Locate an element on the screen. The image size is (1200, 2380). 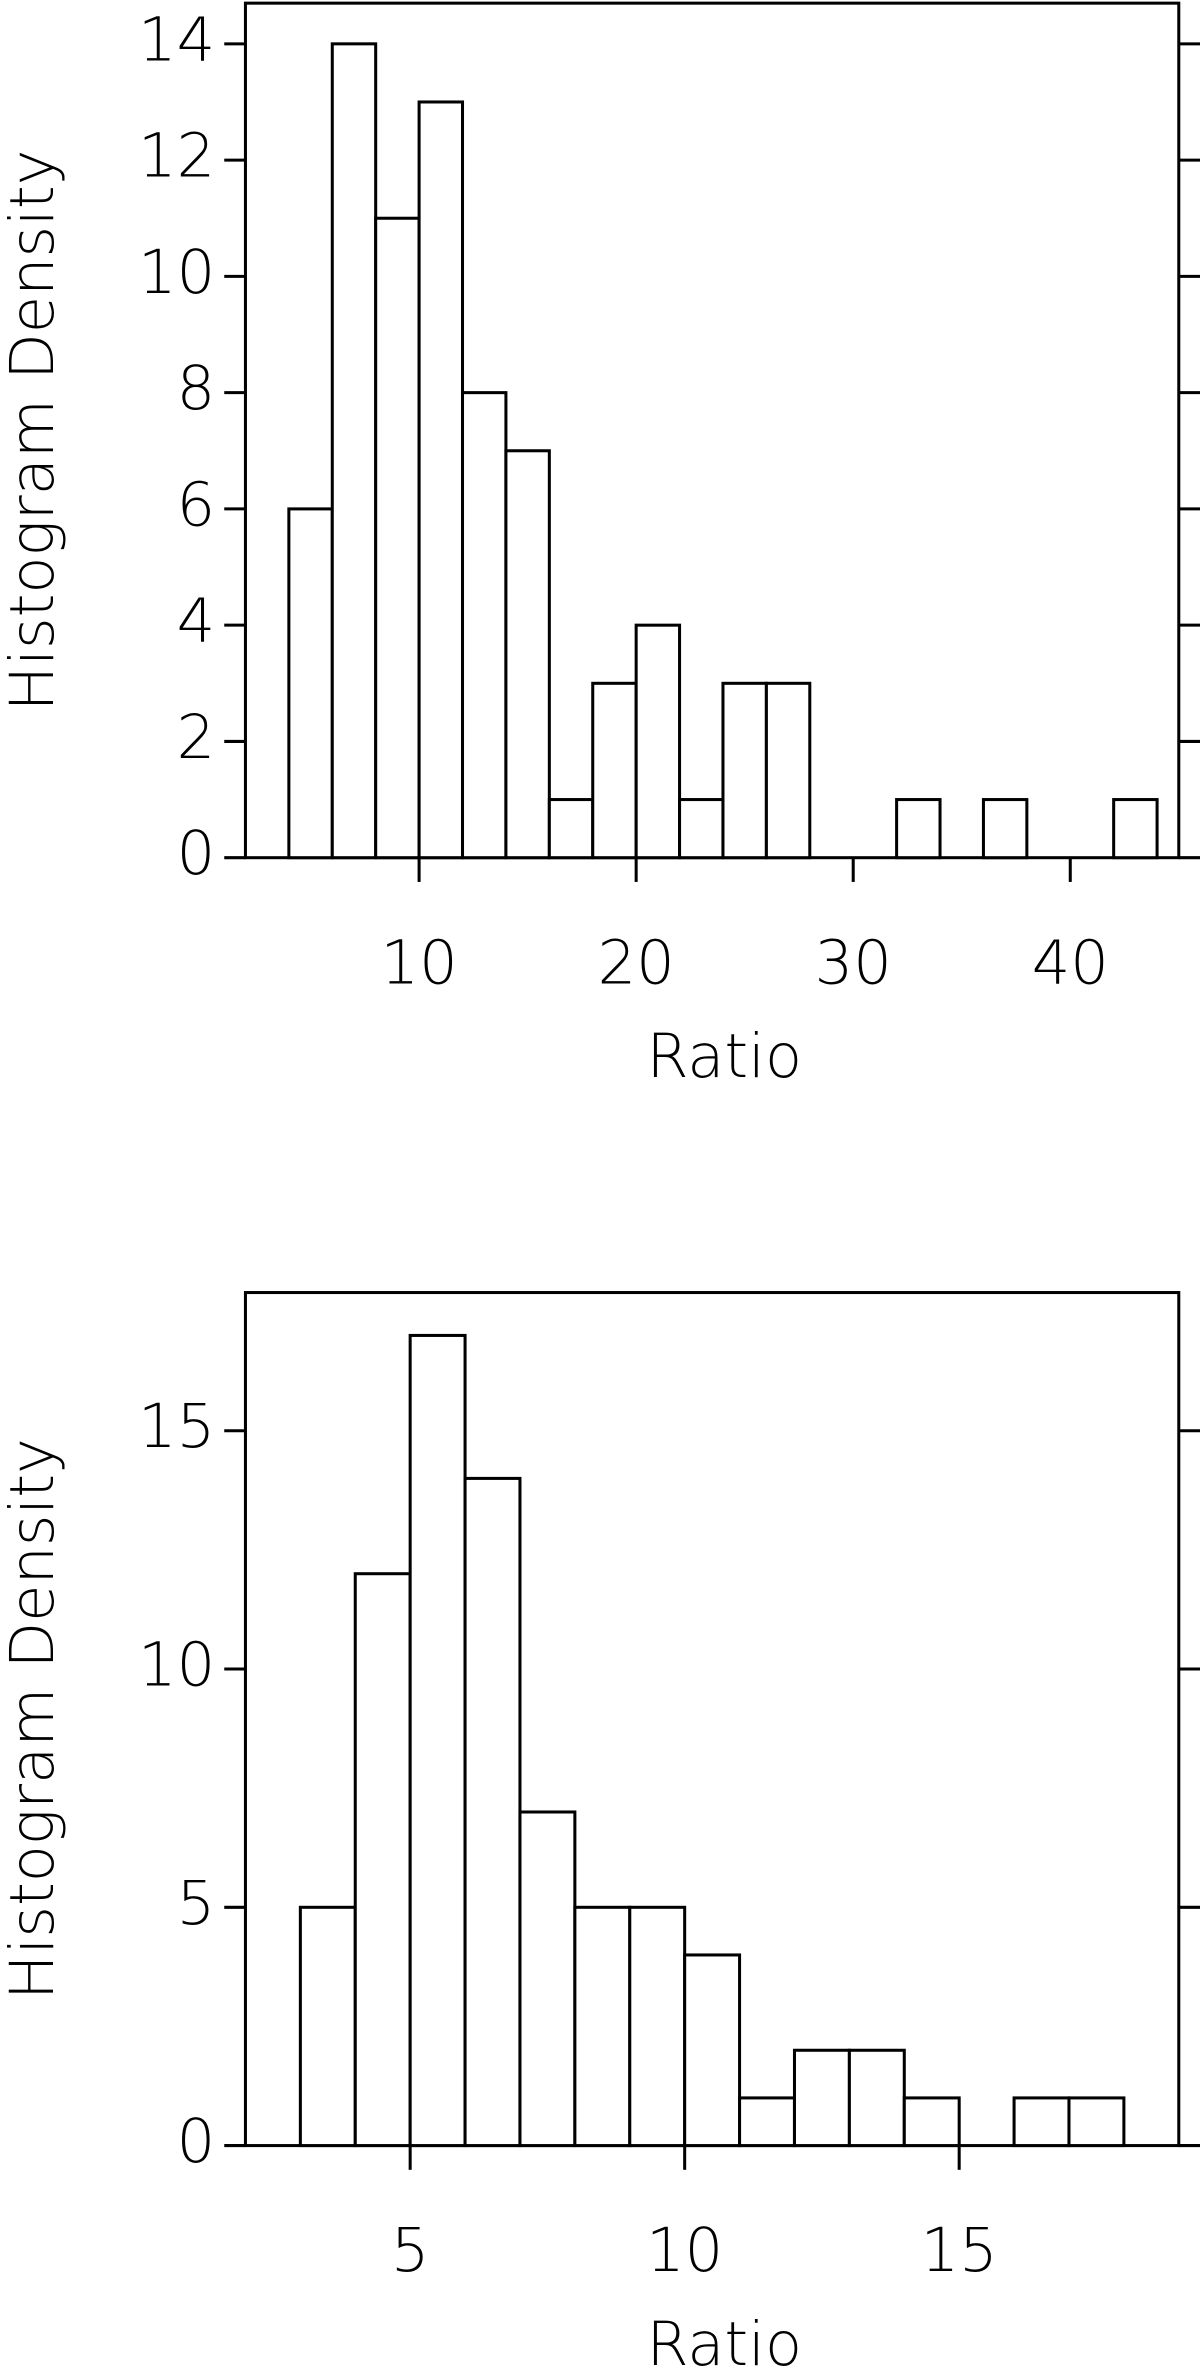
y-tick-label: 4 is located at coordinates (196, 622).